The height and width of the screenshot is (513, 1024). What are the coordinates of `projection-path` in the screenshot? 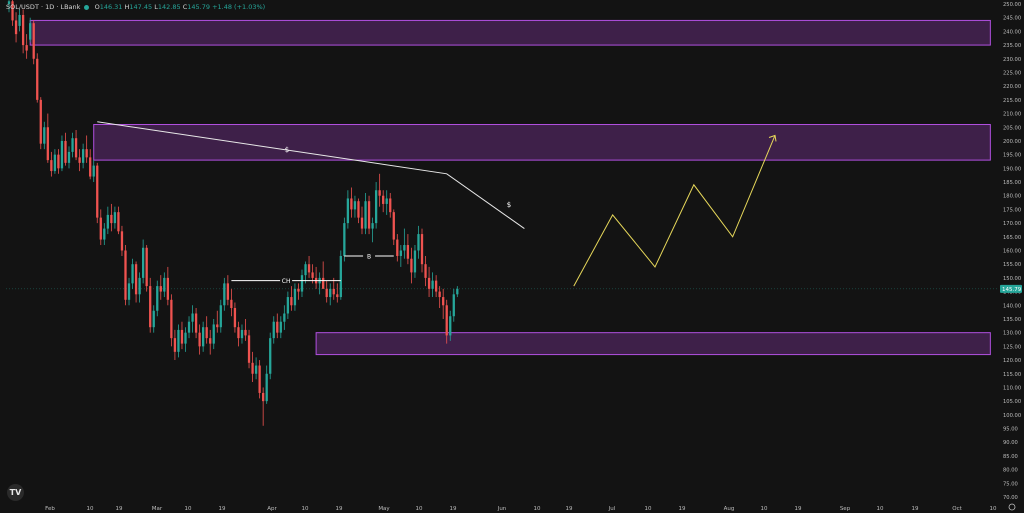 It's located at (674, 211).